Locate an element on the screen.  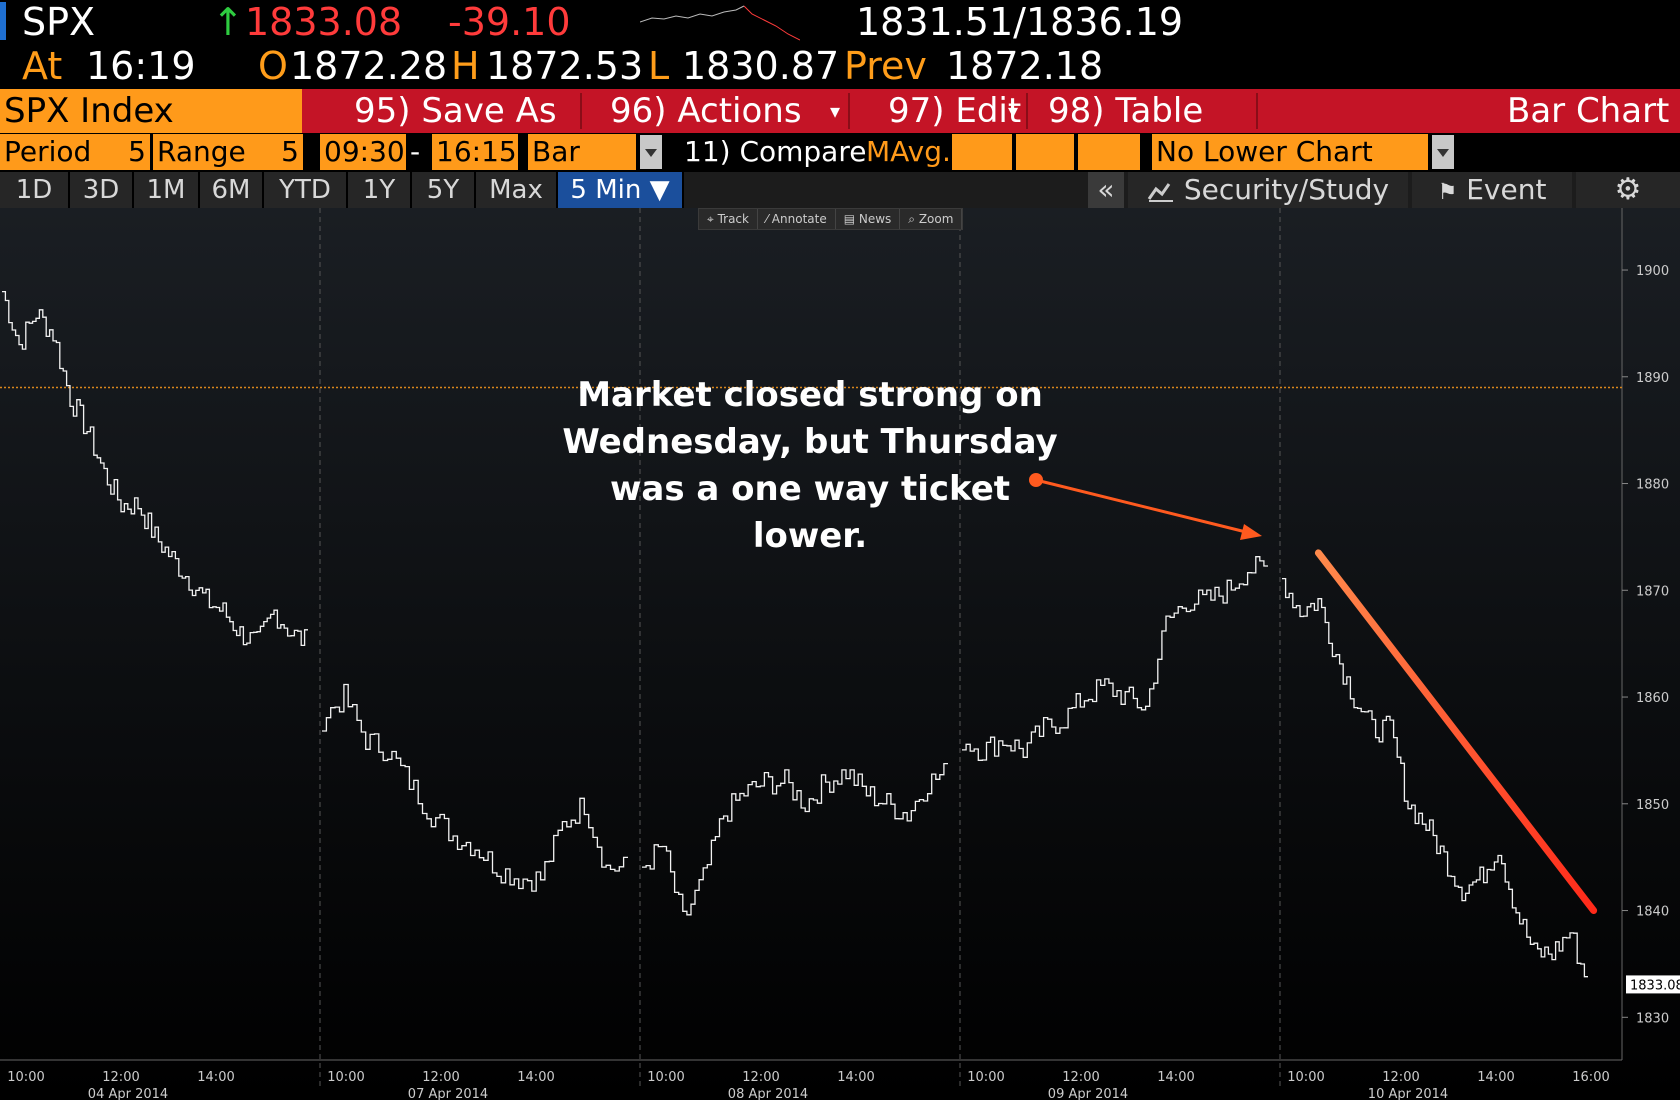
tab-5y: 5Y is located at coordinates (444, 190).